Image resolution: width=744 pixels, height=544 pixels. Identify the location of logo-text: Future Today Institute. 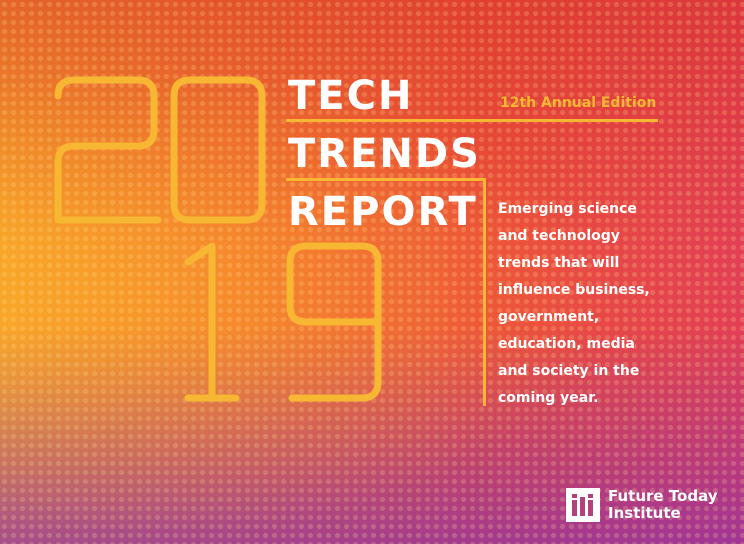
(663, 505).